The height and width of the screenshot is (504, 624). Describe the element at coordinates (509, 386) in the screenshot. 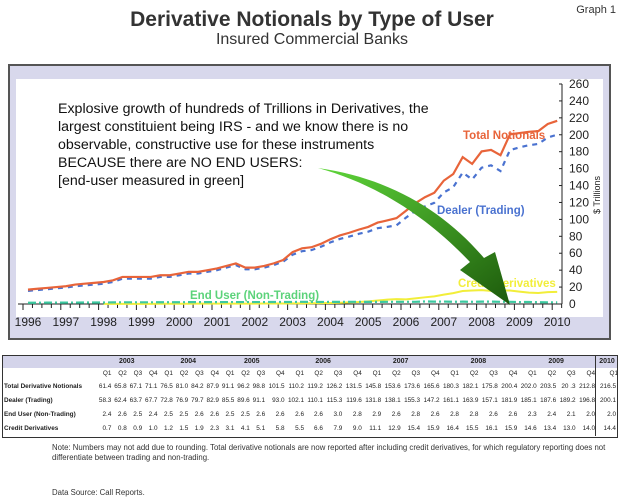

I see `table-cell: 200.4` at that location.